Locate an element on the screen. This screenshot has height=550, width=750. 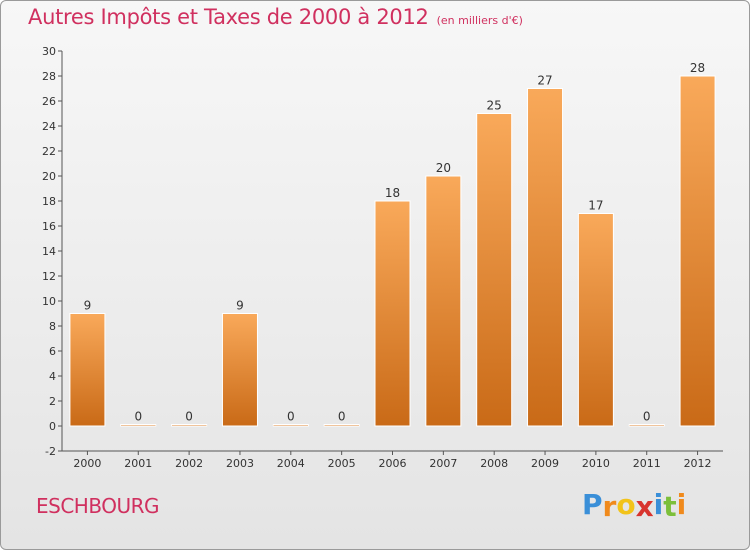
x-tick-label: 2002 is located at coordinates (189, 463).